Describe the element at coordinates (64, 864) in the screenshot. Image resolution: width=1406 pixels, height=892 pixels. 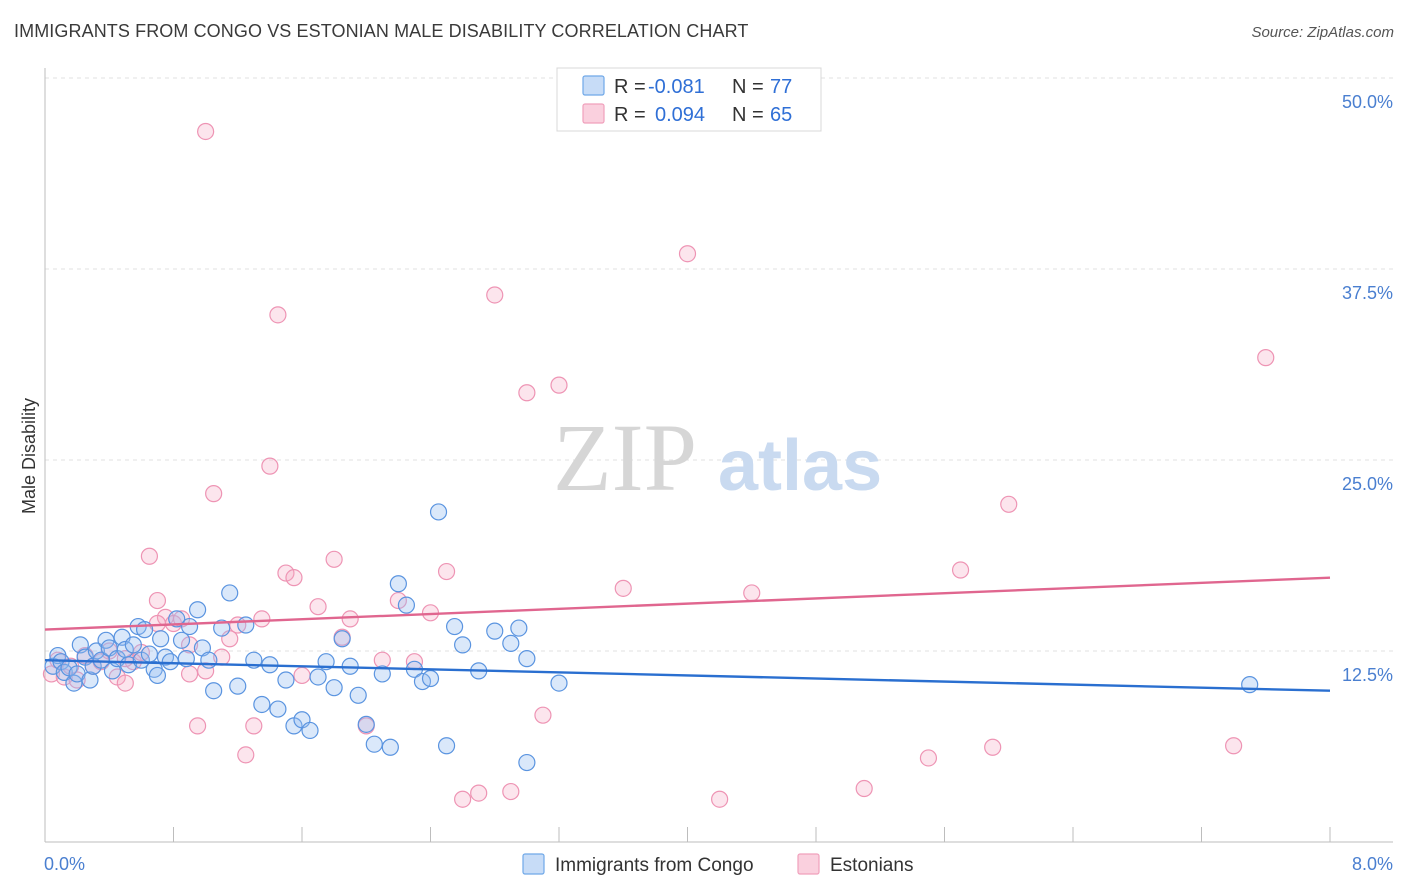
I see `x-tick-label-0: 0.0%` at that location.